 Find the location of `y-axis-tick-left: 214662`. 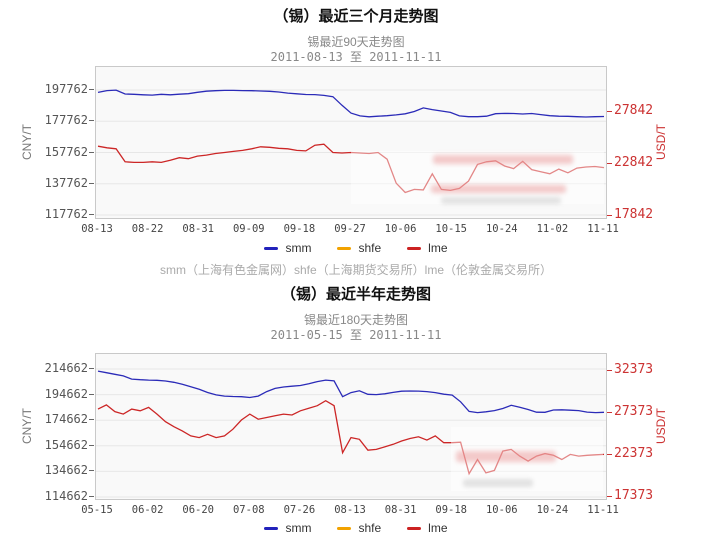

y-axis-tick-left: 214662 is located at coordinates (66, 368).